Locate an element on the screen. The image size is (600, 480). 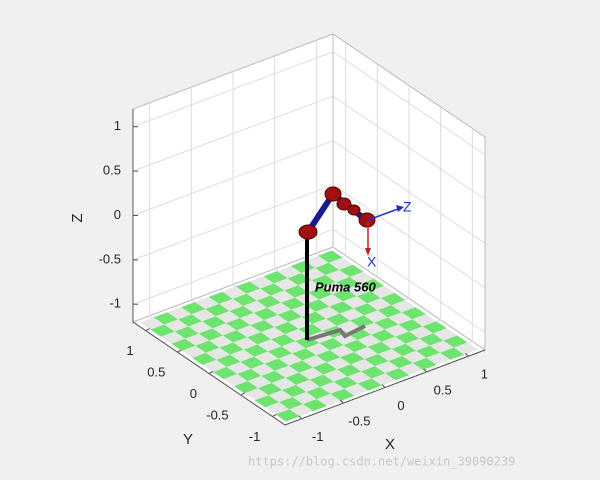
z-tick-label: 0 is located at coordinates (117, 214).